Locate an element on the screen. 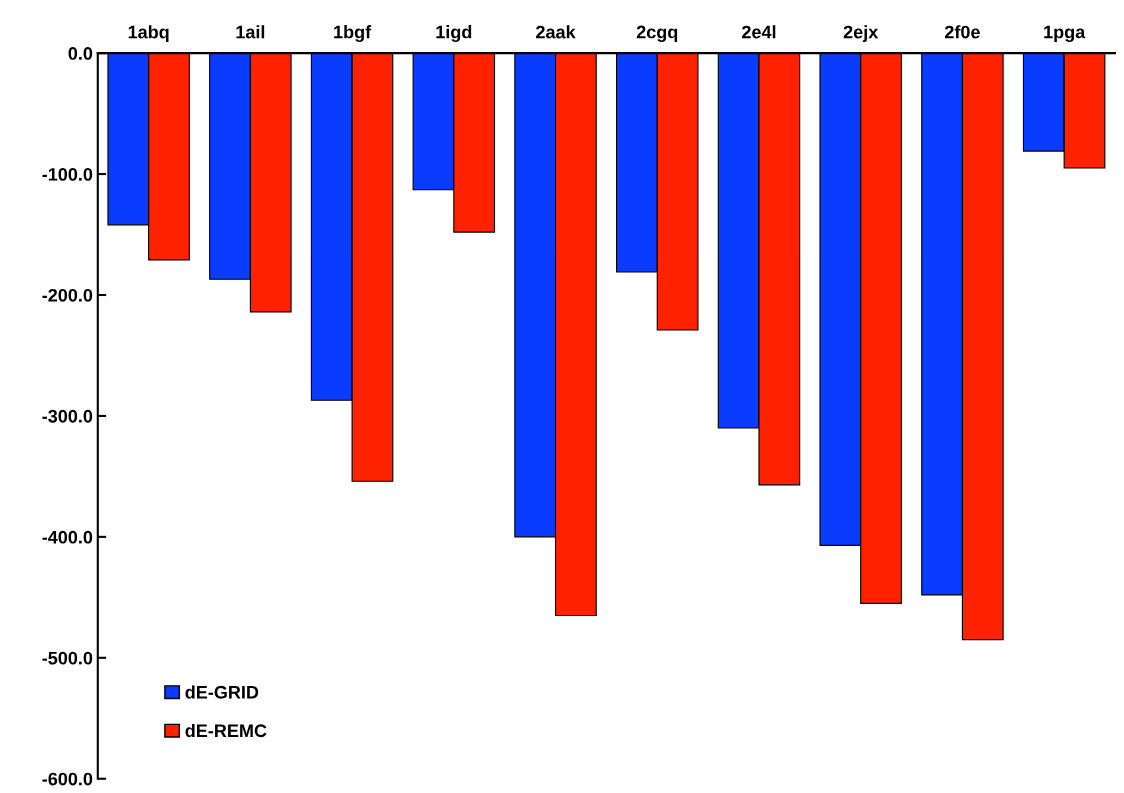 This screenshot has width=1124, height=793. y-tick-label: -600.0 is located at coordinates (67, 779).